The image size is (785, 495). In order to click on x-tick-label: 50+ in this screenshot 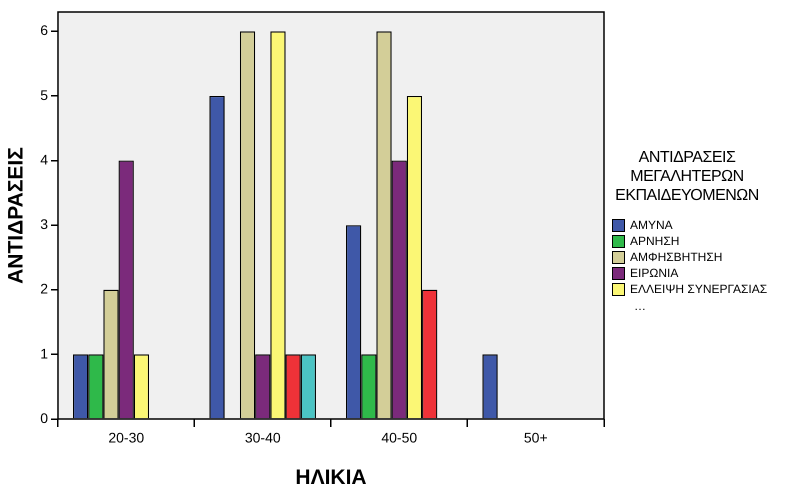, I will do `click(536, 437)`.